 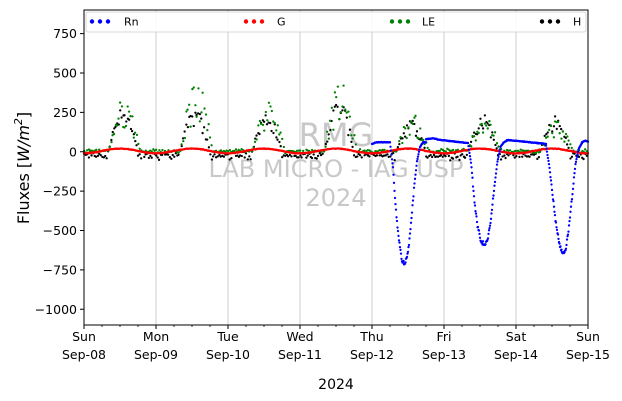 I want to click on x-axis-label: 2024, so click(x=336, y=385).